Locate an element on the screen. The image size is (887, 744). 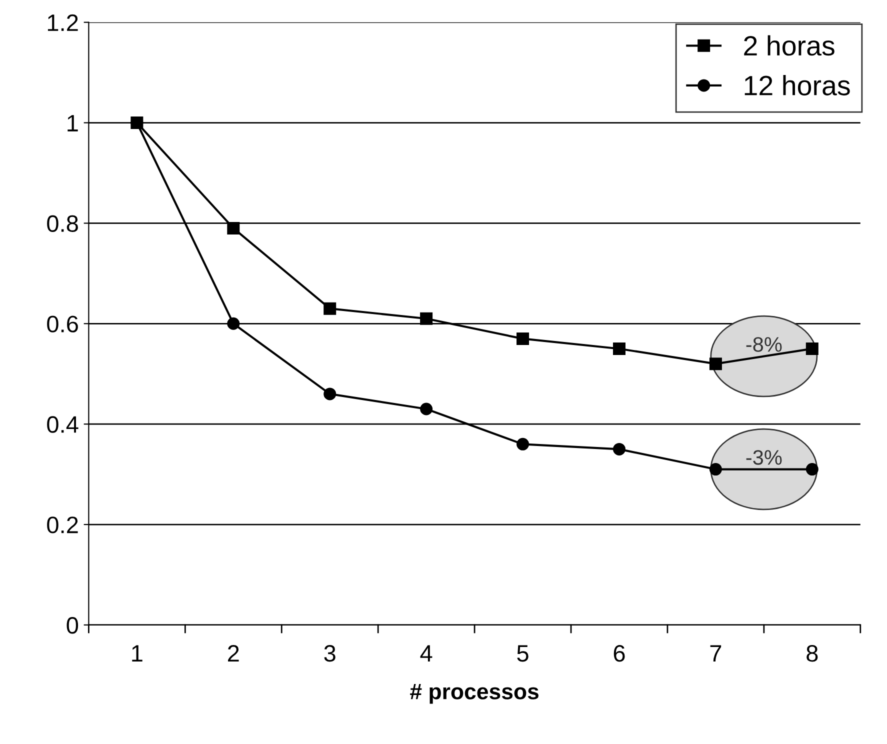
legend-label: 12 horas is located at coordinates (797, 85).